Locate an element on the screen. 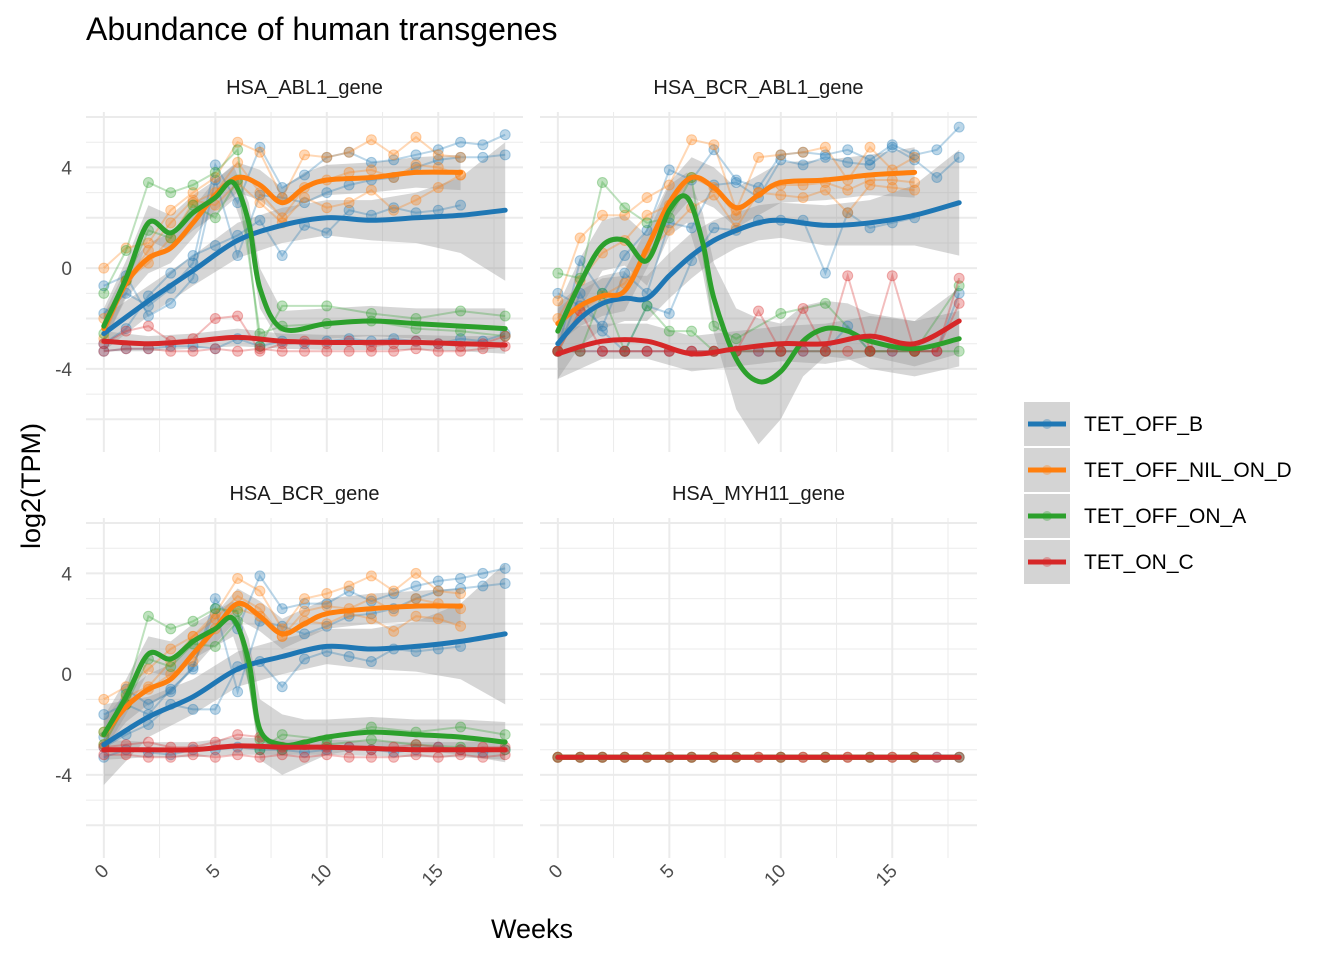 The image size is (1344, 965). sample-line-tet-off-nil-on-d is located at coordinates (282, 202).